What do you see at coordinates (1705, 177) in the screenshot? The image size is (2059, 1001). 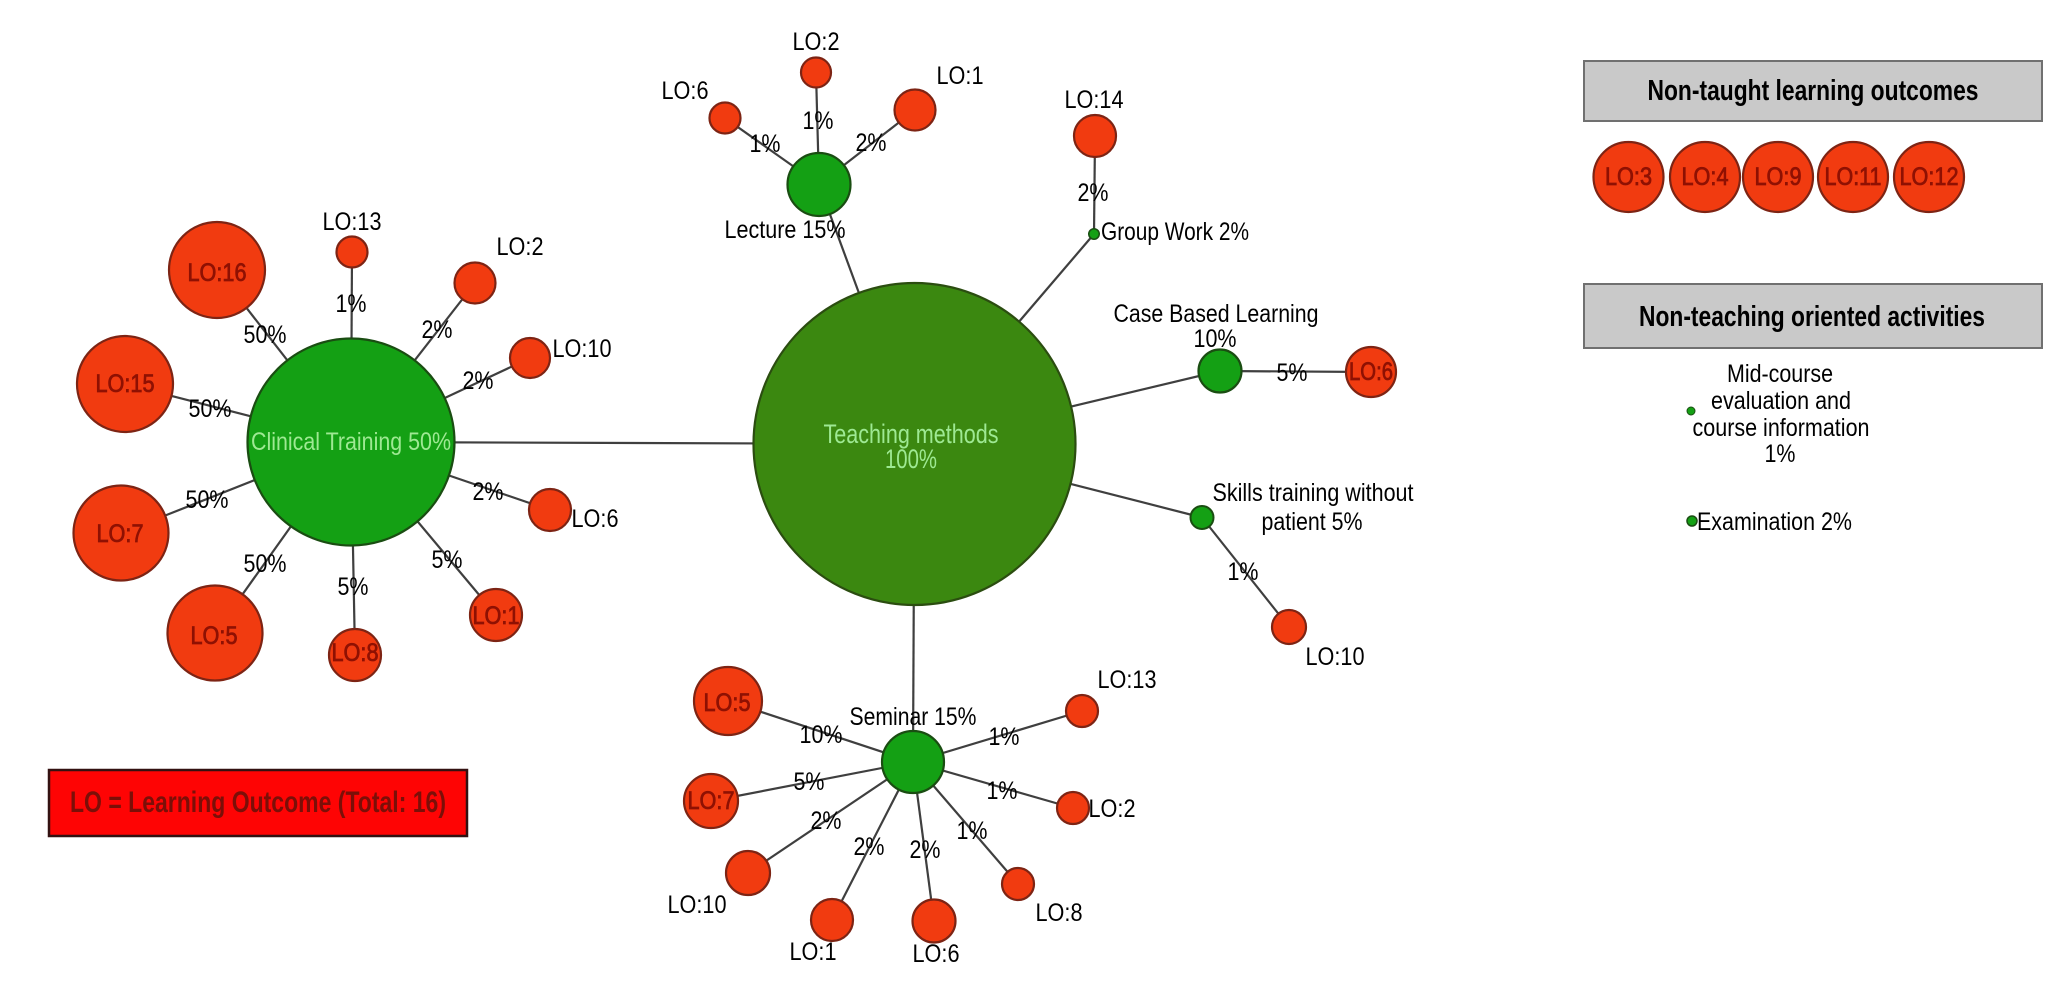 I see `svg-text: LO:4` at bounding box center [1705, 177].